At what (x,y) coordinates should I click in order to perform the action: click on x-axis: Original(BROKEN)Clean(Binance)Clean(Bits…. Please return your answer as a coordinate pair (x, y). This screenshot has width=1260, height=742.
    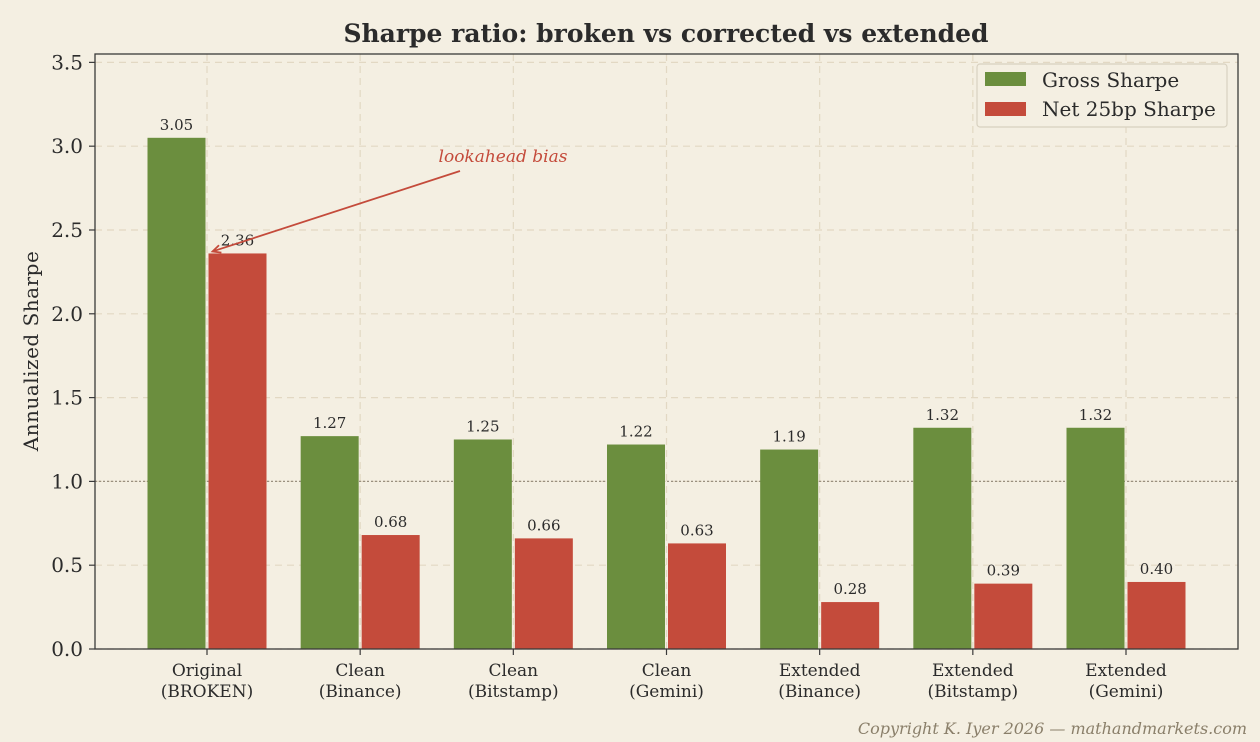
    Looking at the image, I should click on (664, 675).